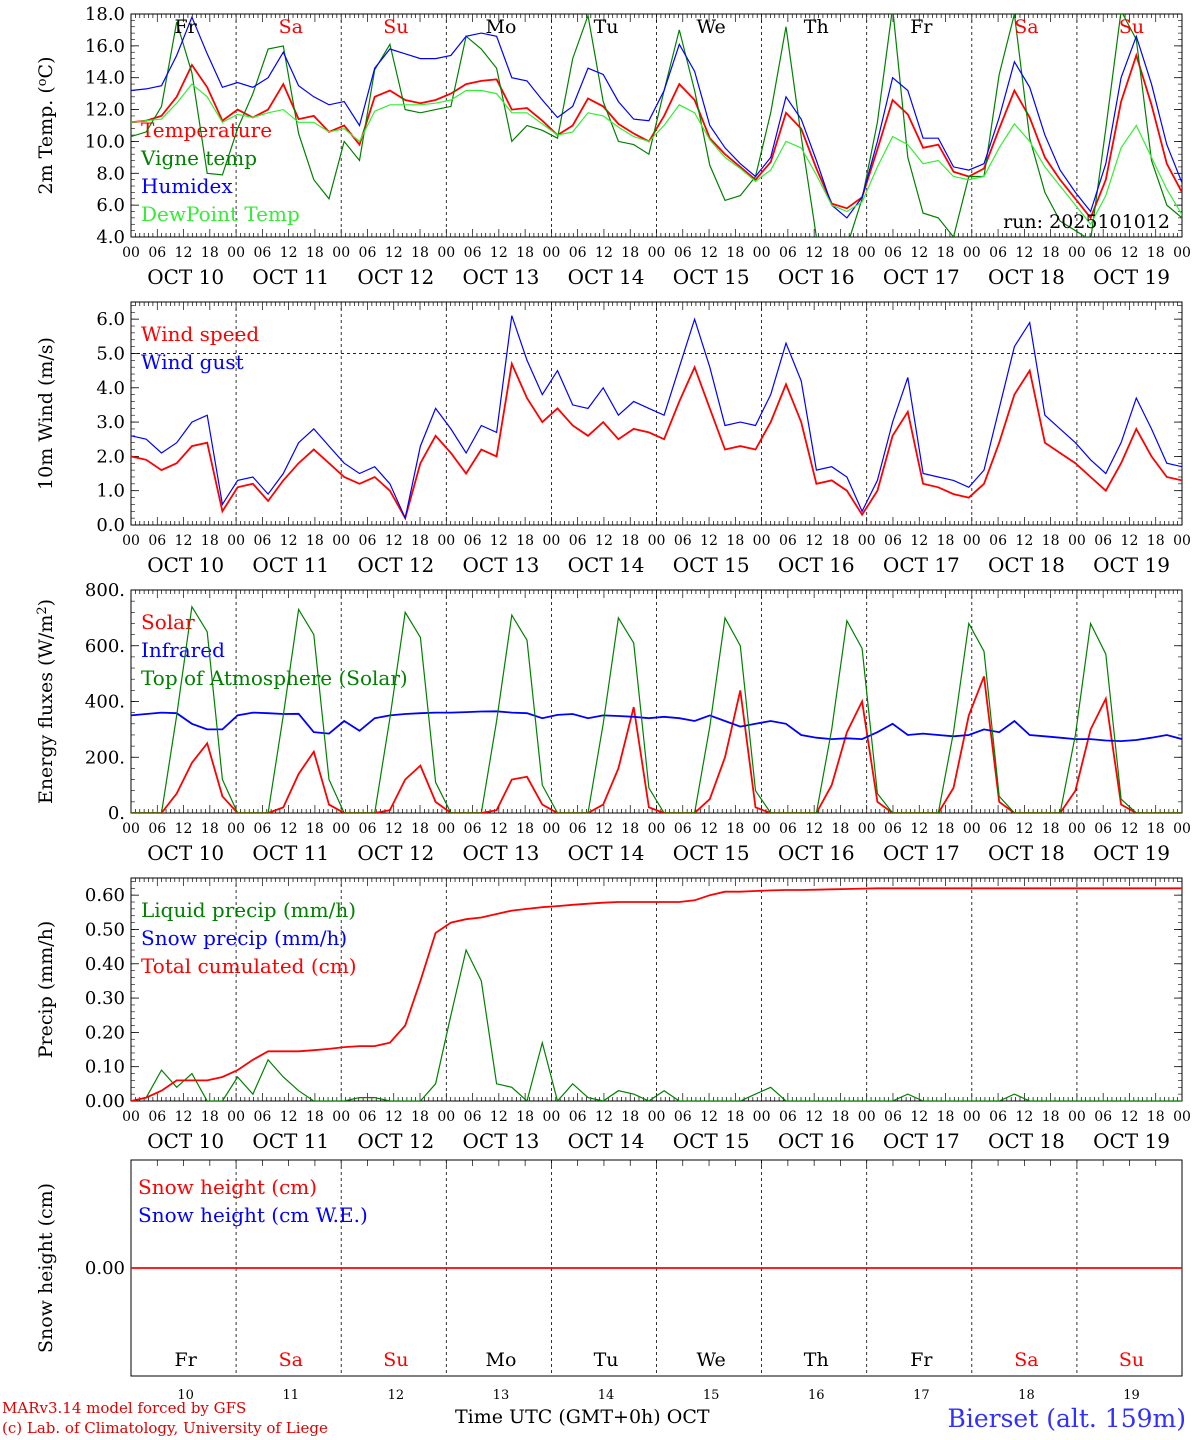 The width and height of the screenshot is (1194, 1440). What do you see at coordinates (1131, 853) in the screenshot?
I see `day-label: OCT 19` at bounding box center [1131, 853].